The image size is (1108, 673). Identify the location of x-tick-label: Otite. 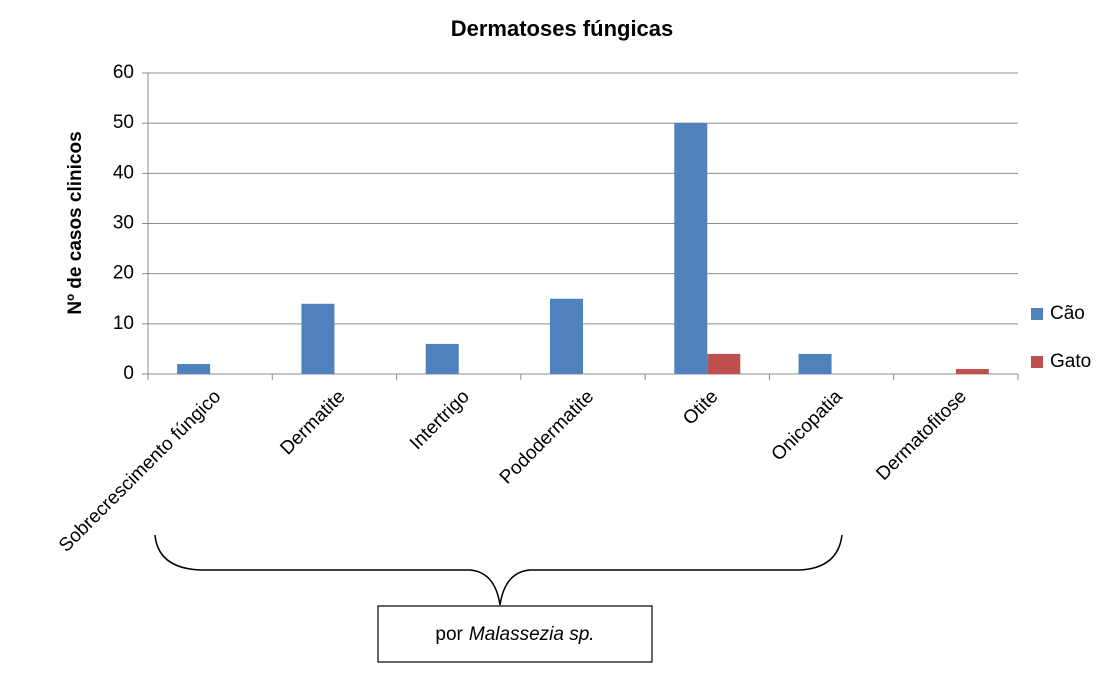
(700, 407).